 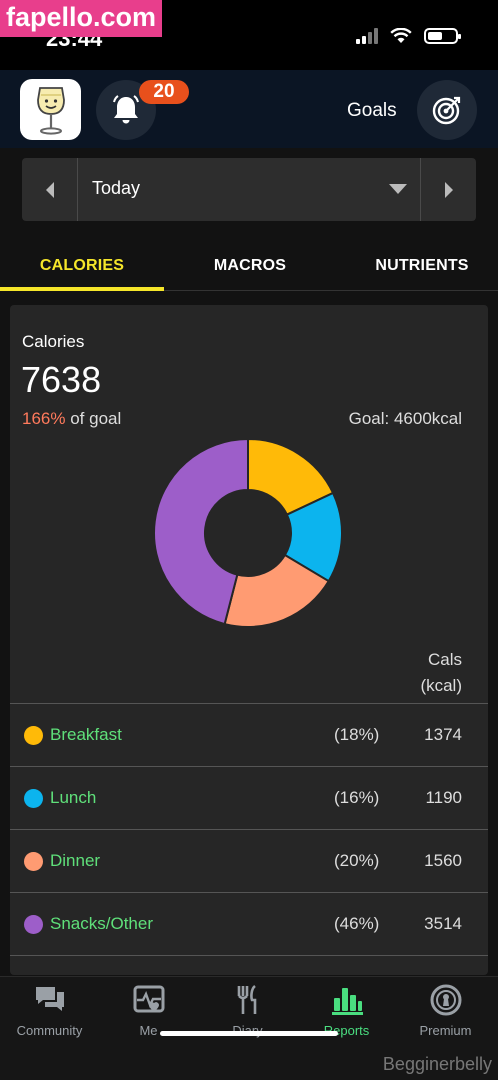 I want to click on previous-day-button, so click(x=50, y=189).